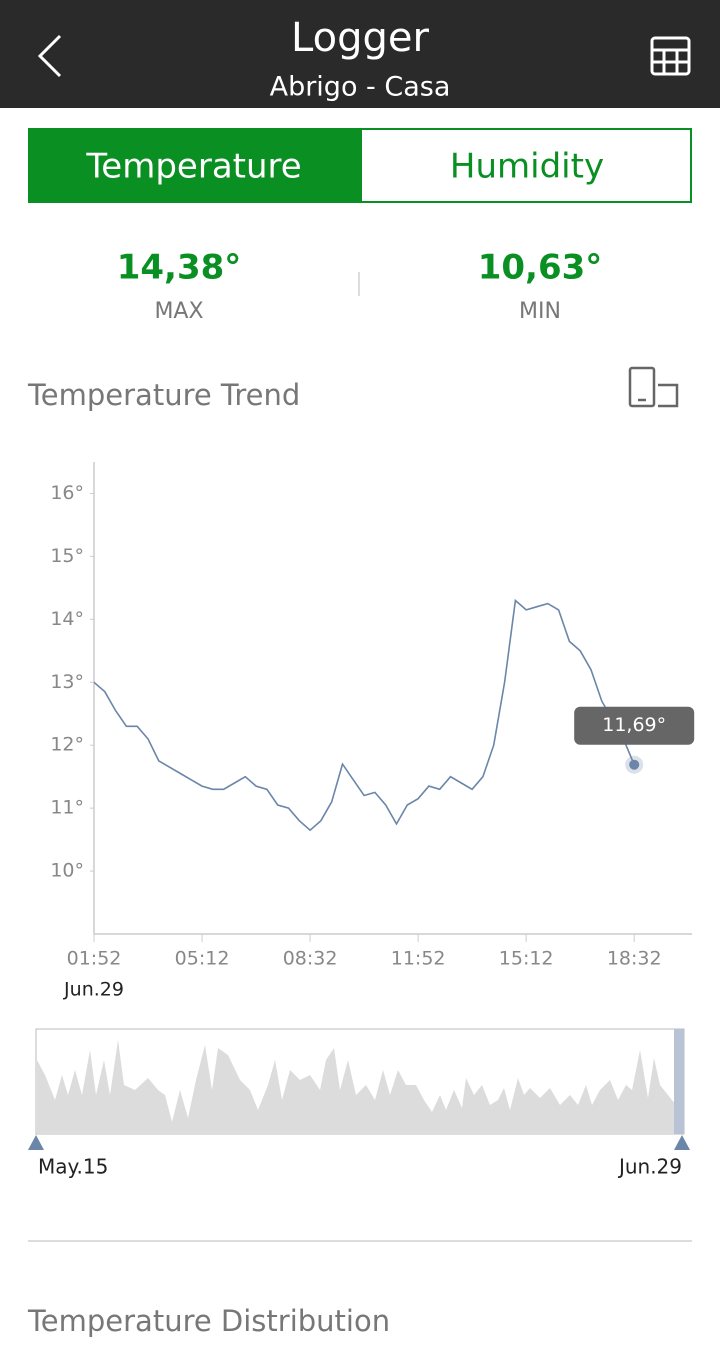  I want to click on y-tick-label: 10°, so click(67, 871).